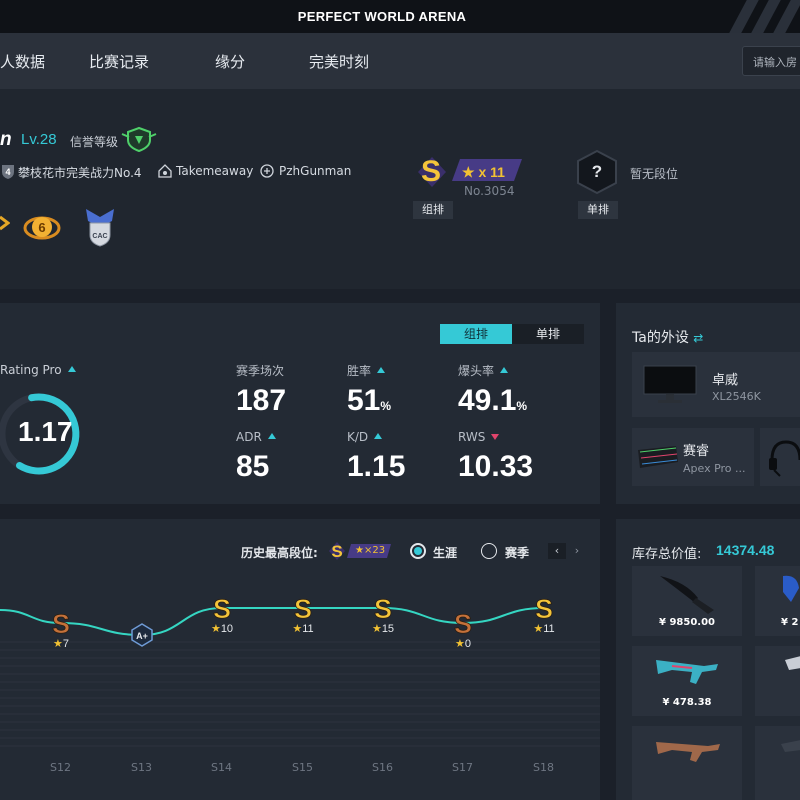  What do you see at coordinates (577, 550) in the screenshot?
I see `next-button: ›` at bounding box center [577, 550].